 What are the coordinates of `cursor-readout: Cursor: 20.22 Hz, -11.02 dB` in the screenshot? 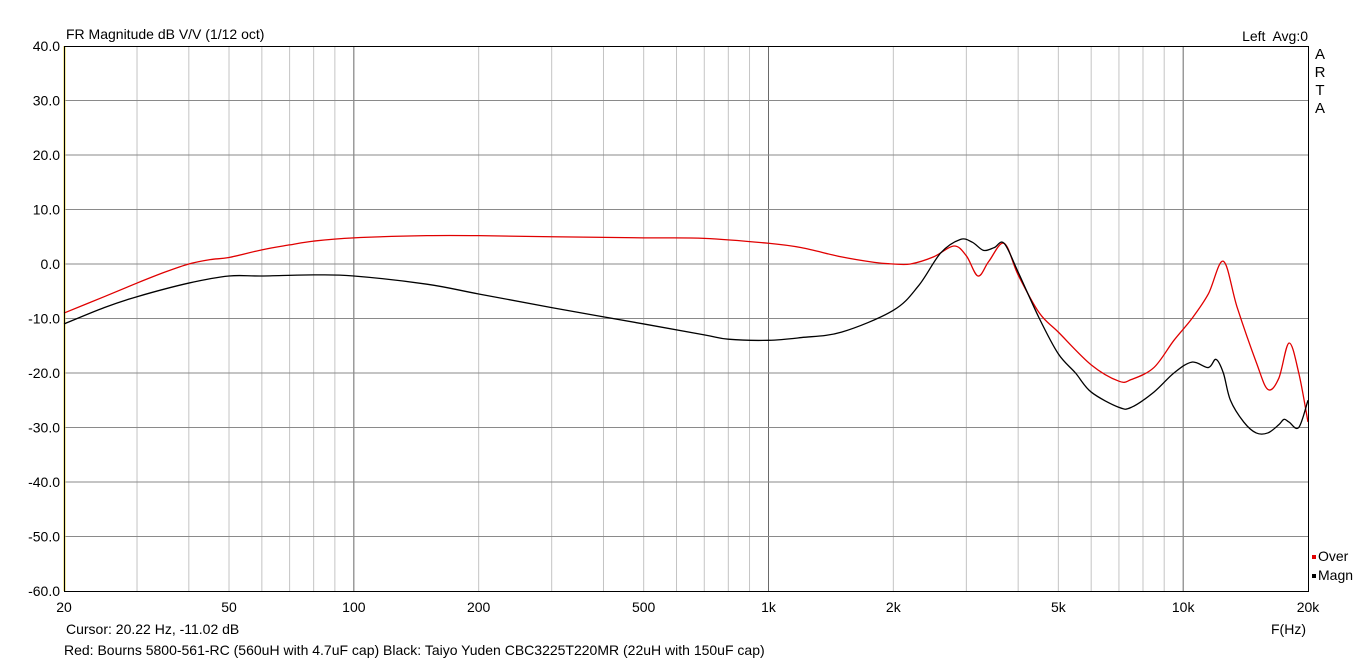 It's located at (153, 629).